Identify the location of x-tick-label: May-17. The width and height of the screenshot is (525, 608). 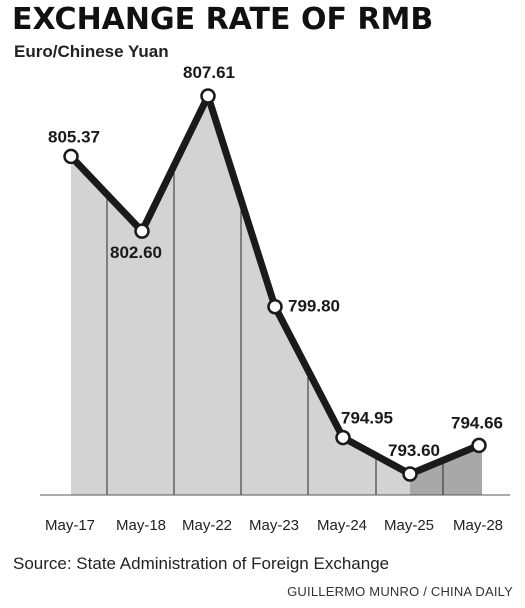
(70, 525).